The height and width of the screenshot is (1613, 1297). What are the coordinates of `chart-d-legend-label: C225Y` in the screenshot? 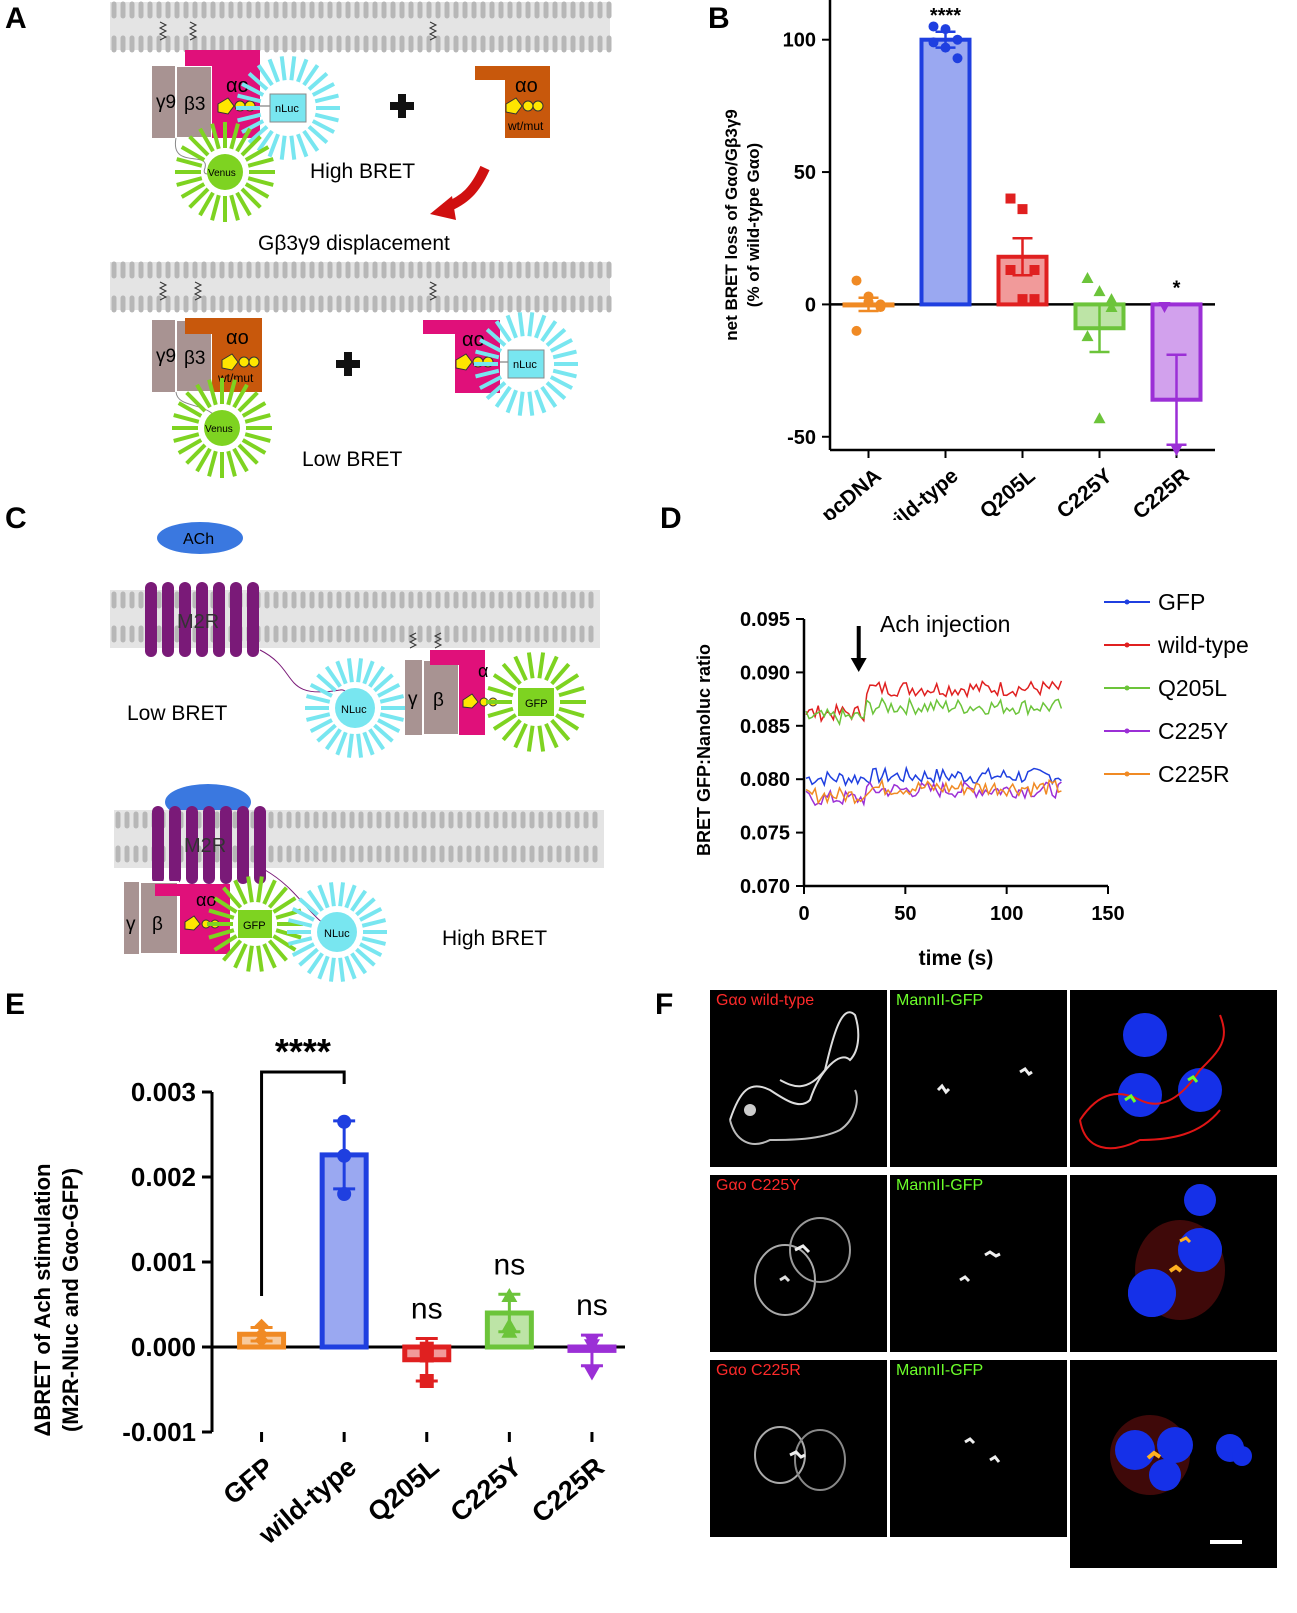 It's located at (1193, 731).